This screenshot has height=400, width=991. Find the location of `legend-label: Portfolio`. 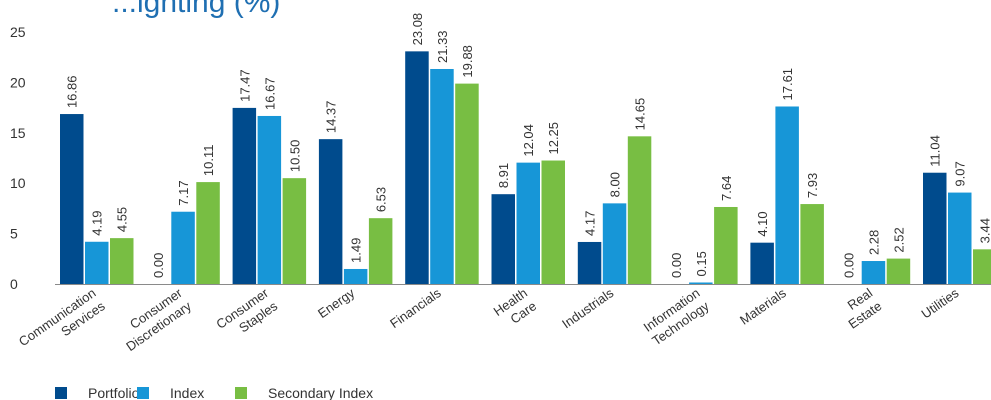

legend-label: Portfolio is located at coordinates (114, 392).